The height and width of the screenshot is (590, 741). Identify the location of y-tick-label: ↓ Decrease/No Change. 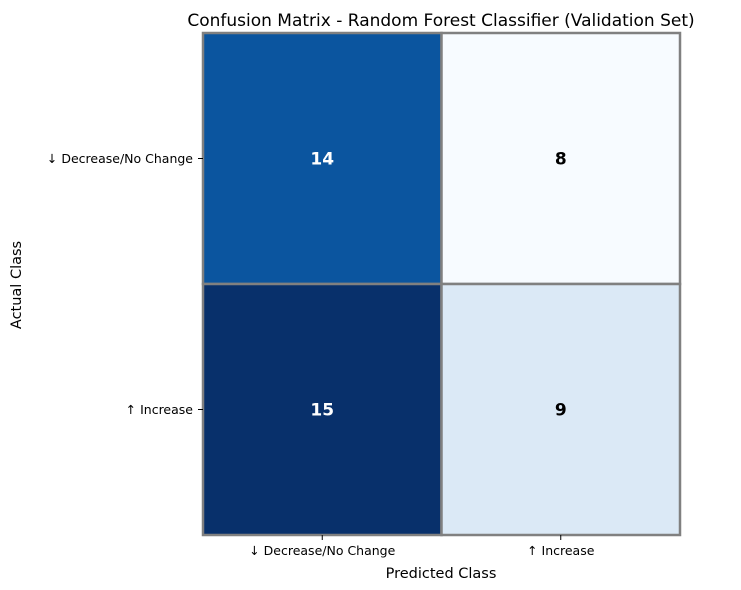
(120, 158).